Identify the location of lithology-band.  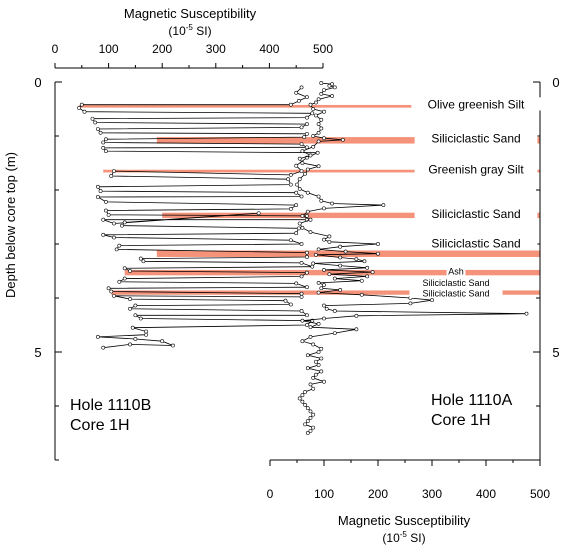
(332, 272).